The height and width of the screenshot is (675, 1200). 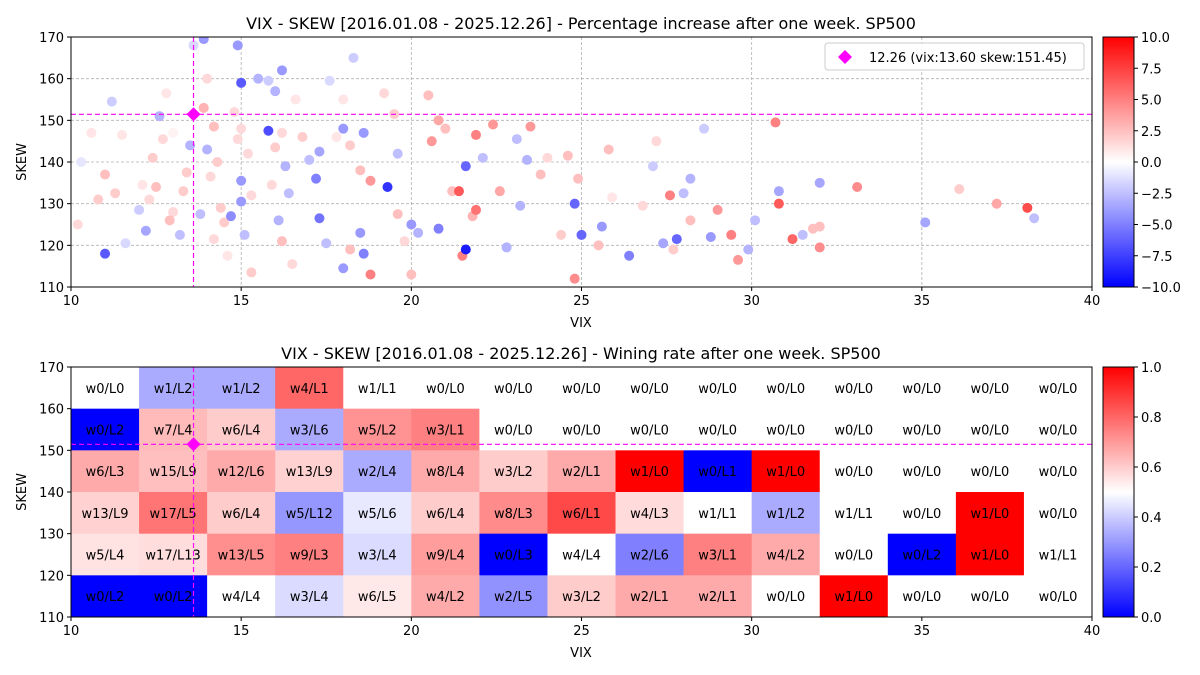 What do you see at coordinates (1151, 163) in the screenshot?
I see `colorbar-tick-label: 0.0` at bounding box center [1151, 163].